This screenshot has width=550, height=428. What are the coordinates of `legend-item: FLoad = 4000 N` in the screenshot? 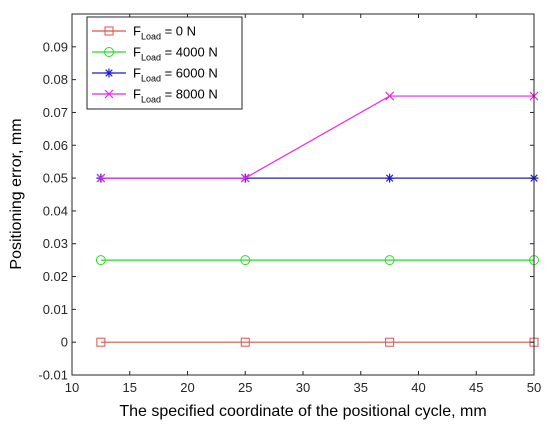 It's located at (155, 54).